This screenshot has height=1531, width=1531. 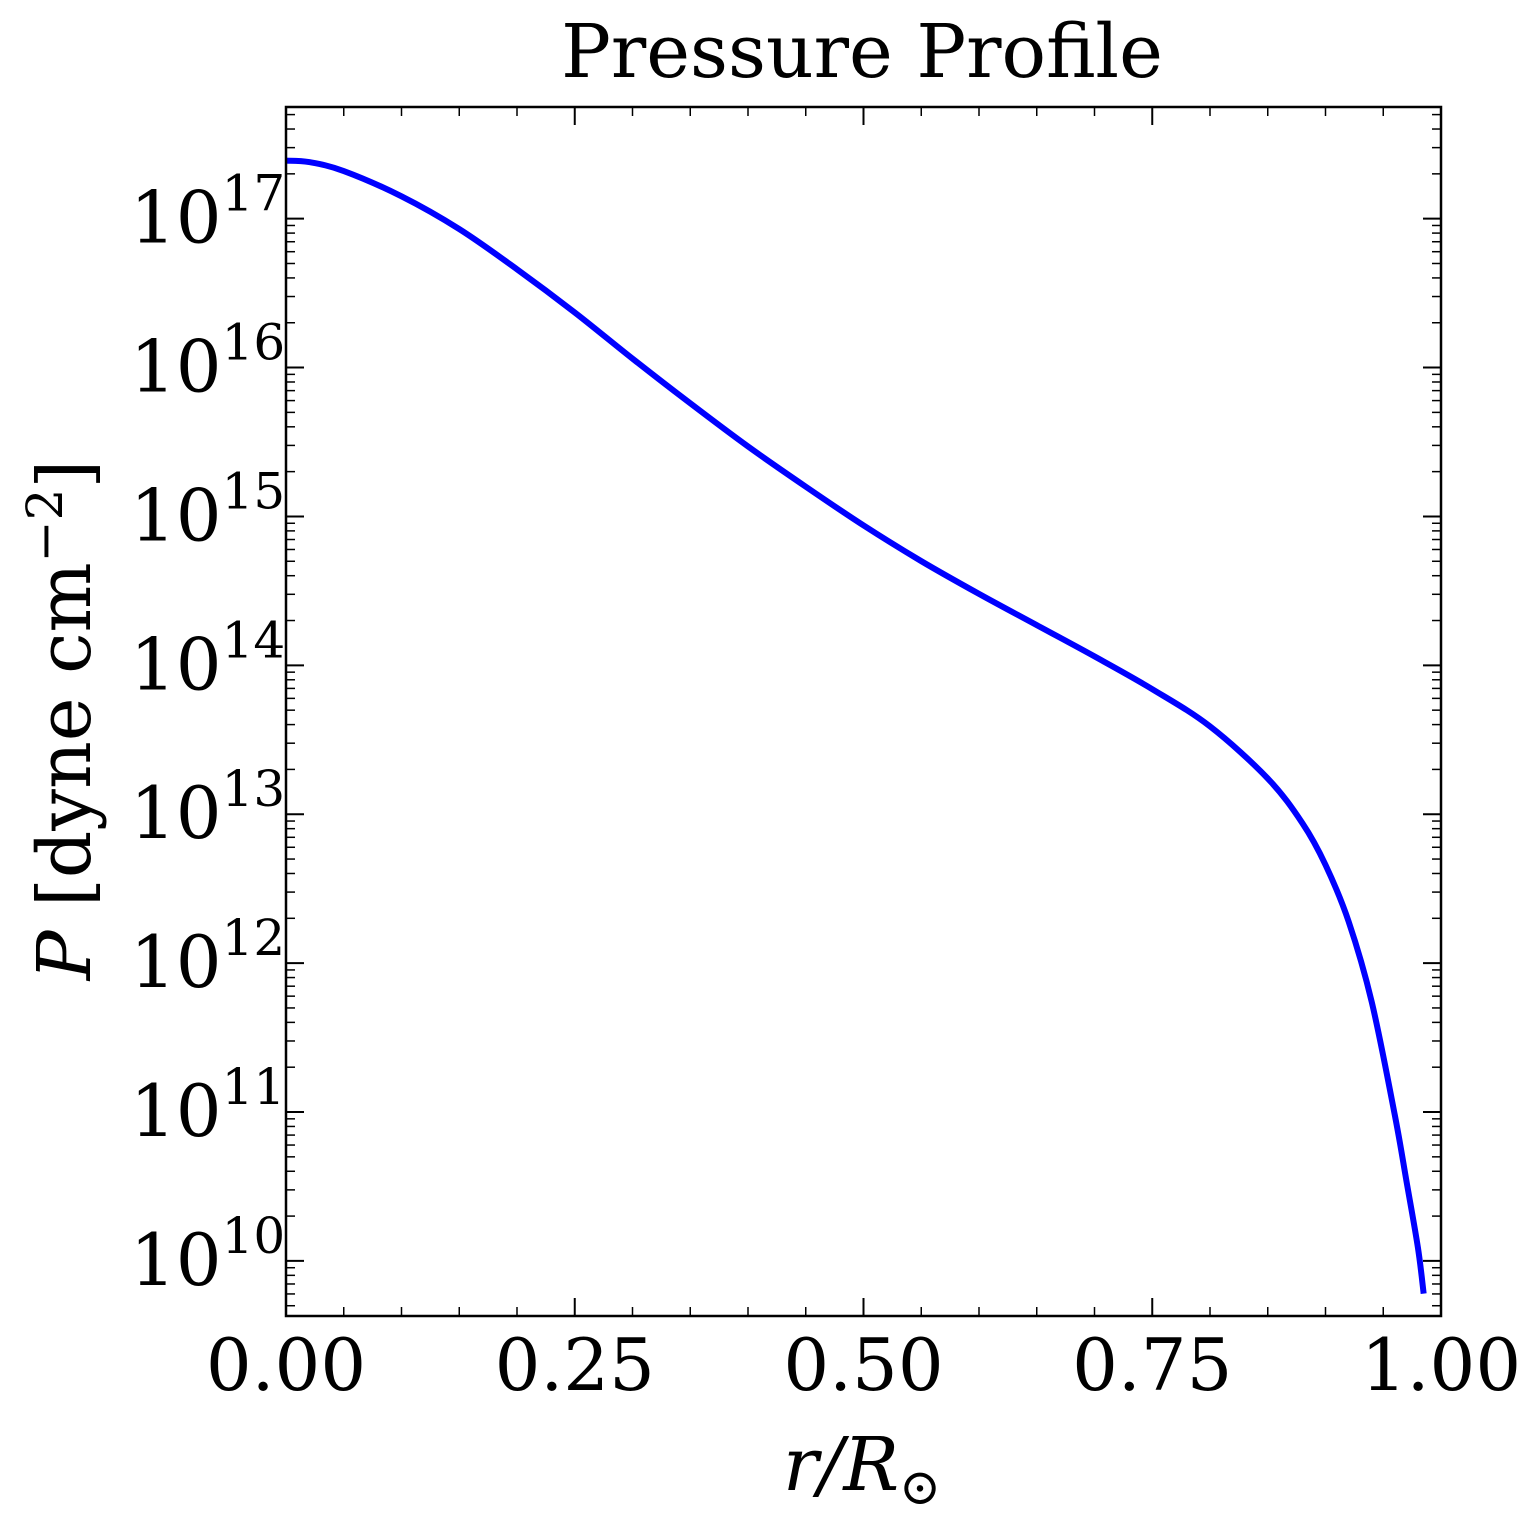 I want to click on y-axis-label: P [dyne cm−2], so click(x=62, y=721).